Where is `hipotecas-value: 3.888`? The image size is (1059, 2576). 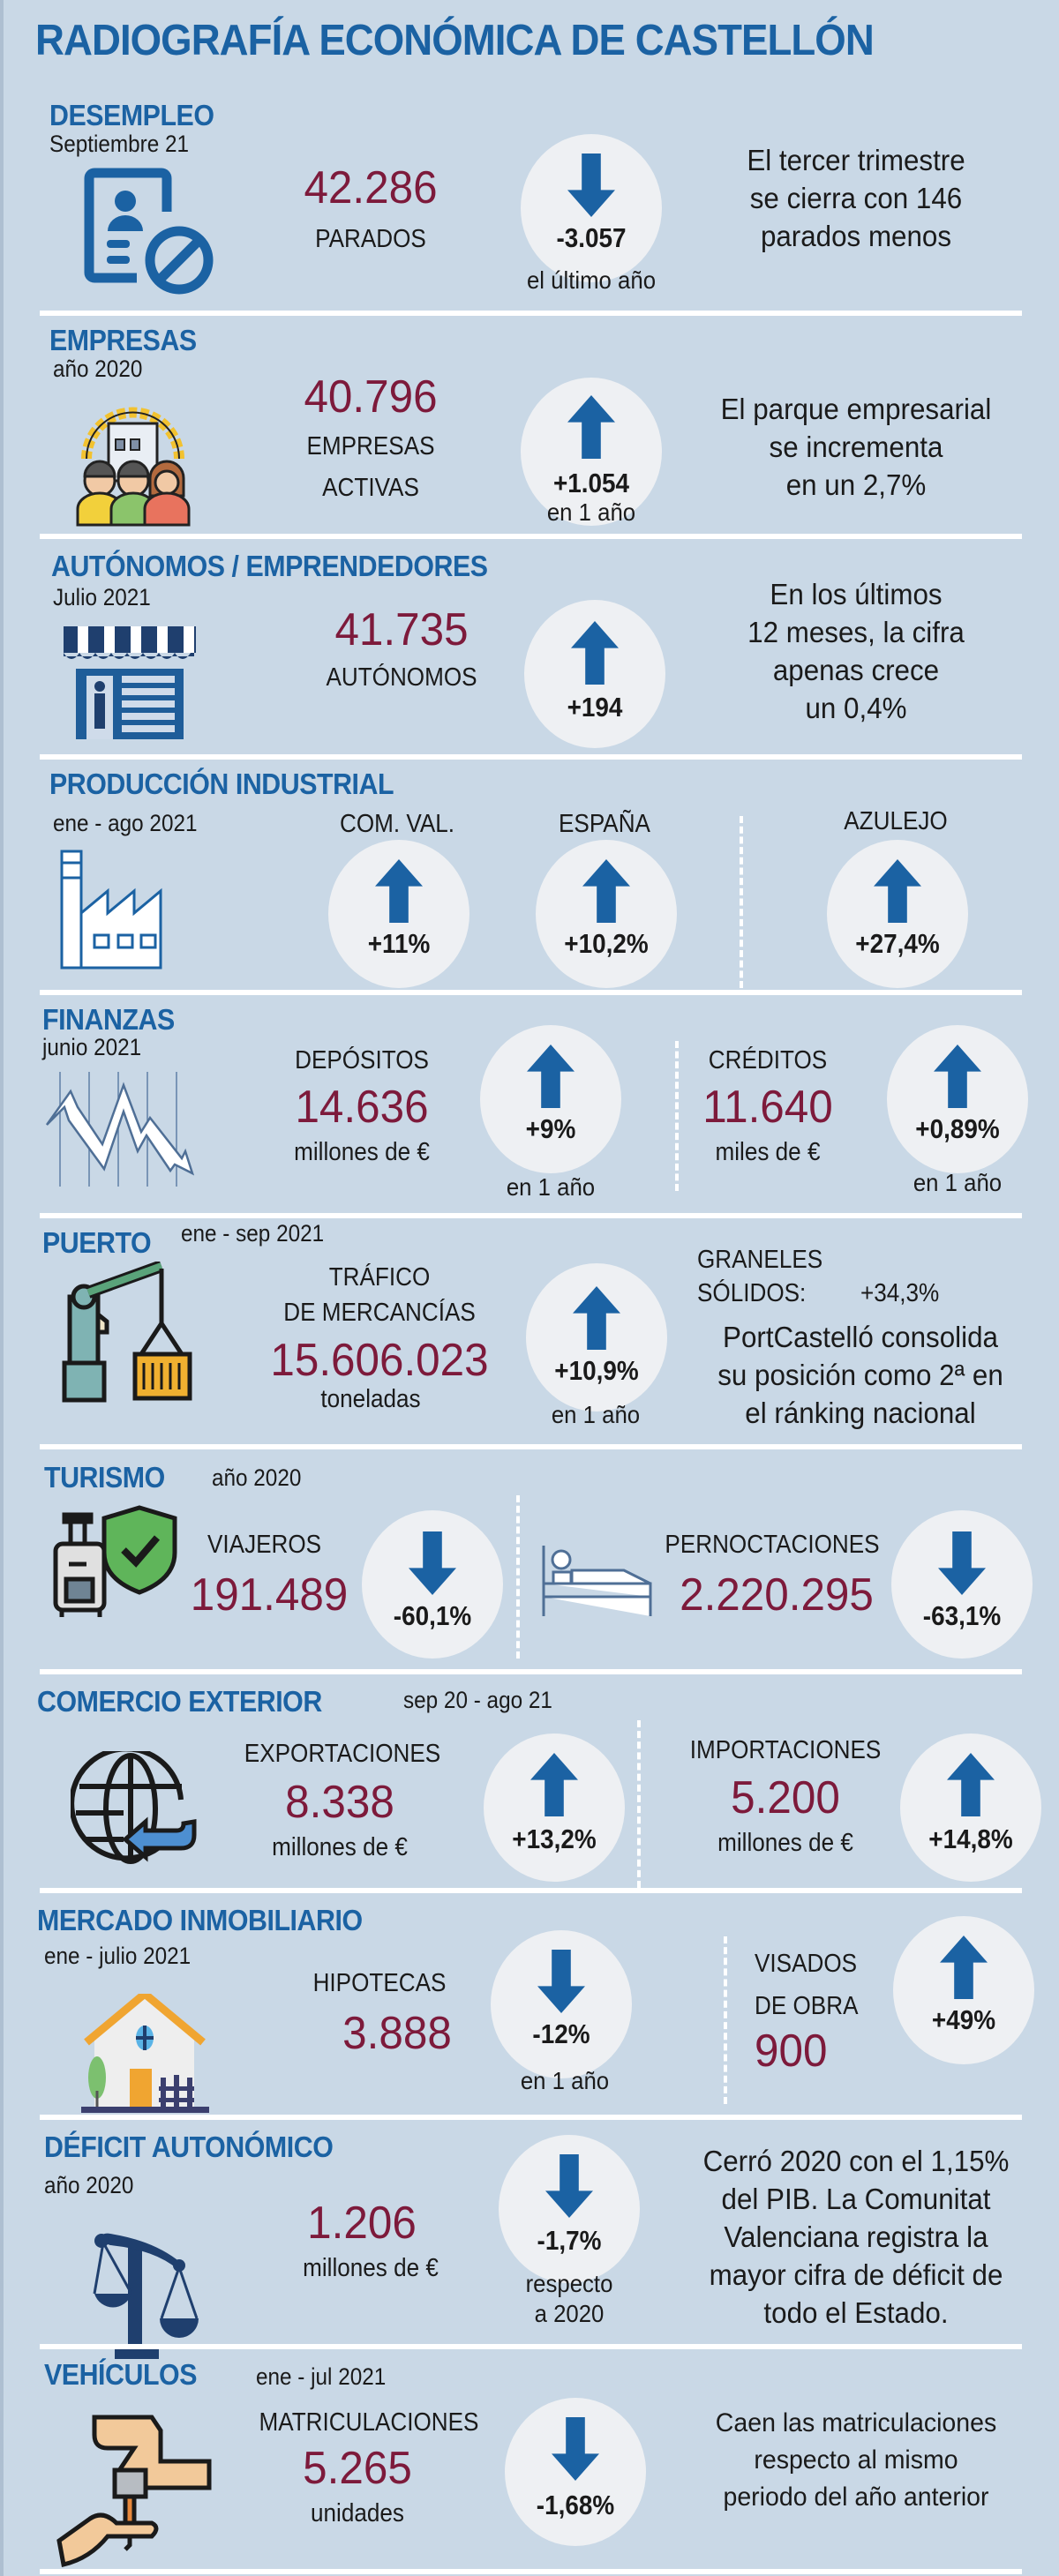 hipotecas-value: 3.888 is located at coordinates (397, 2034).